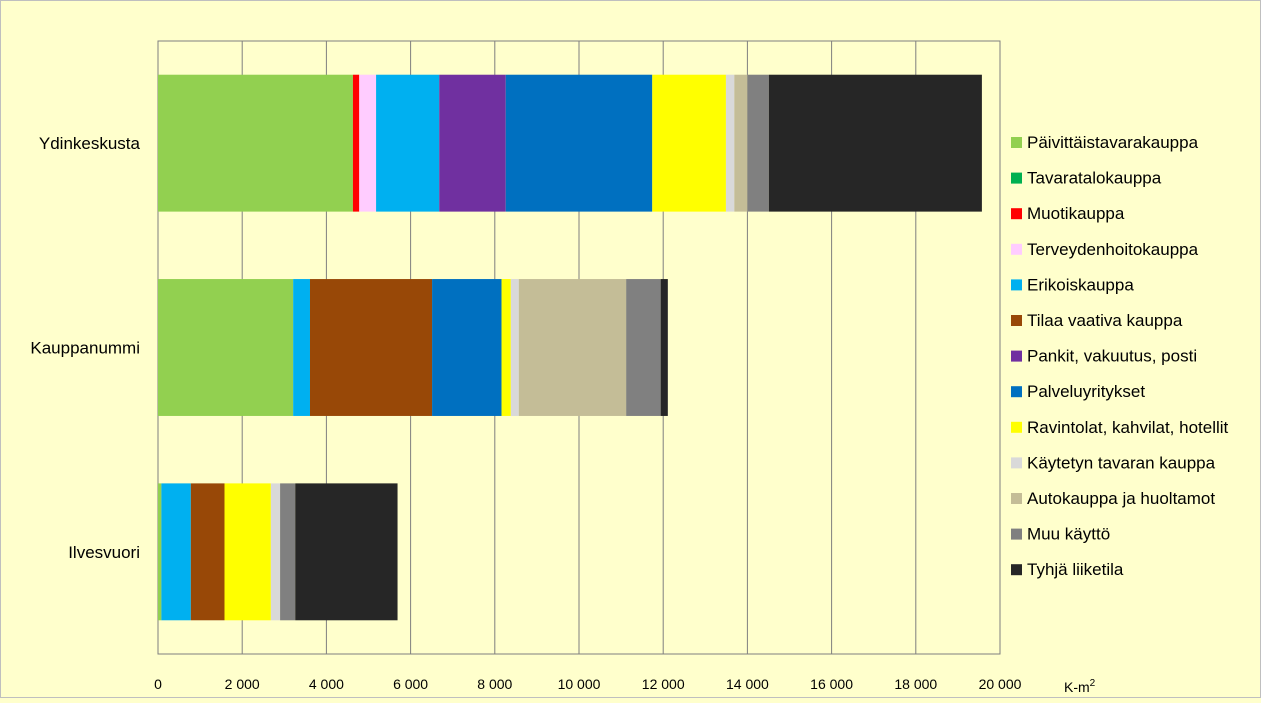  What do you see at coordinates (1080, 686) in the screenshot?
I see `x-axis-label: K-m2` at bounding box center [1080, 686].